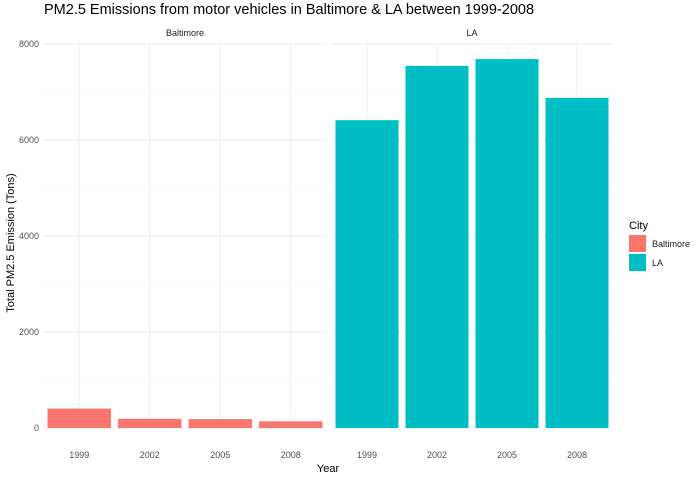 This screenshot has width=700, height=480. I want to click on bar-baltimore-2008, so click(291, 424).